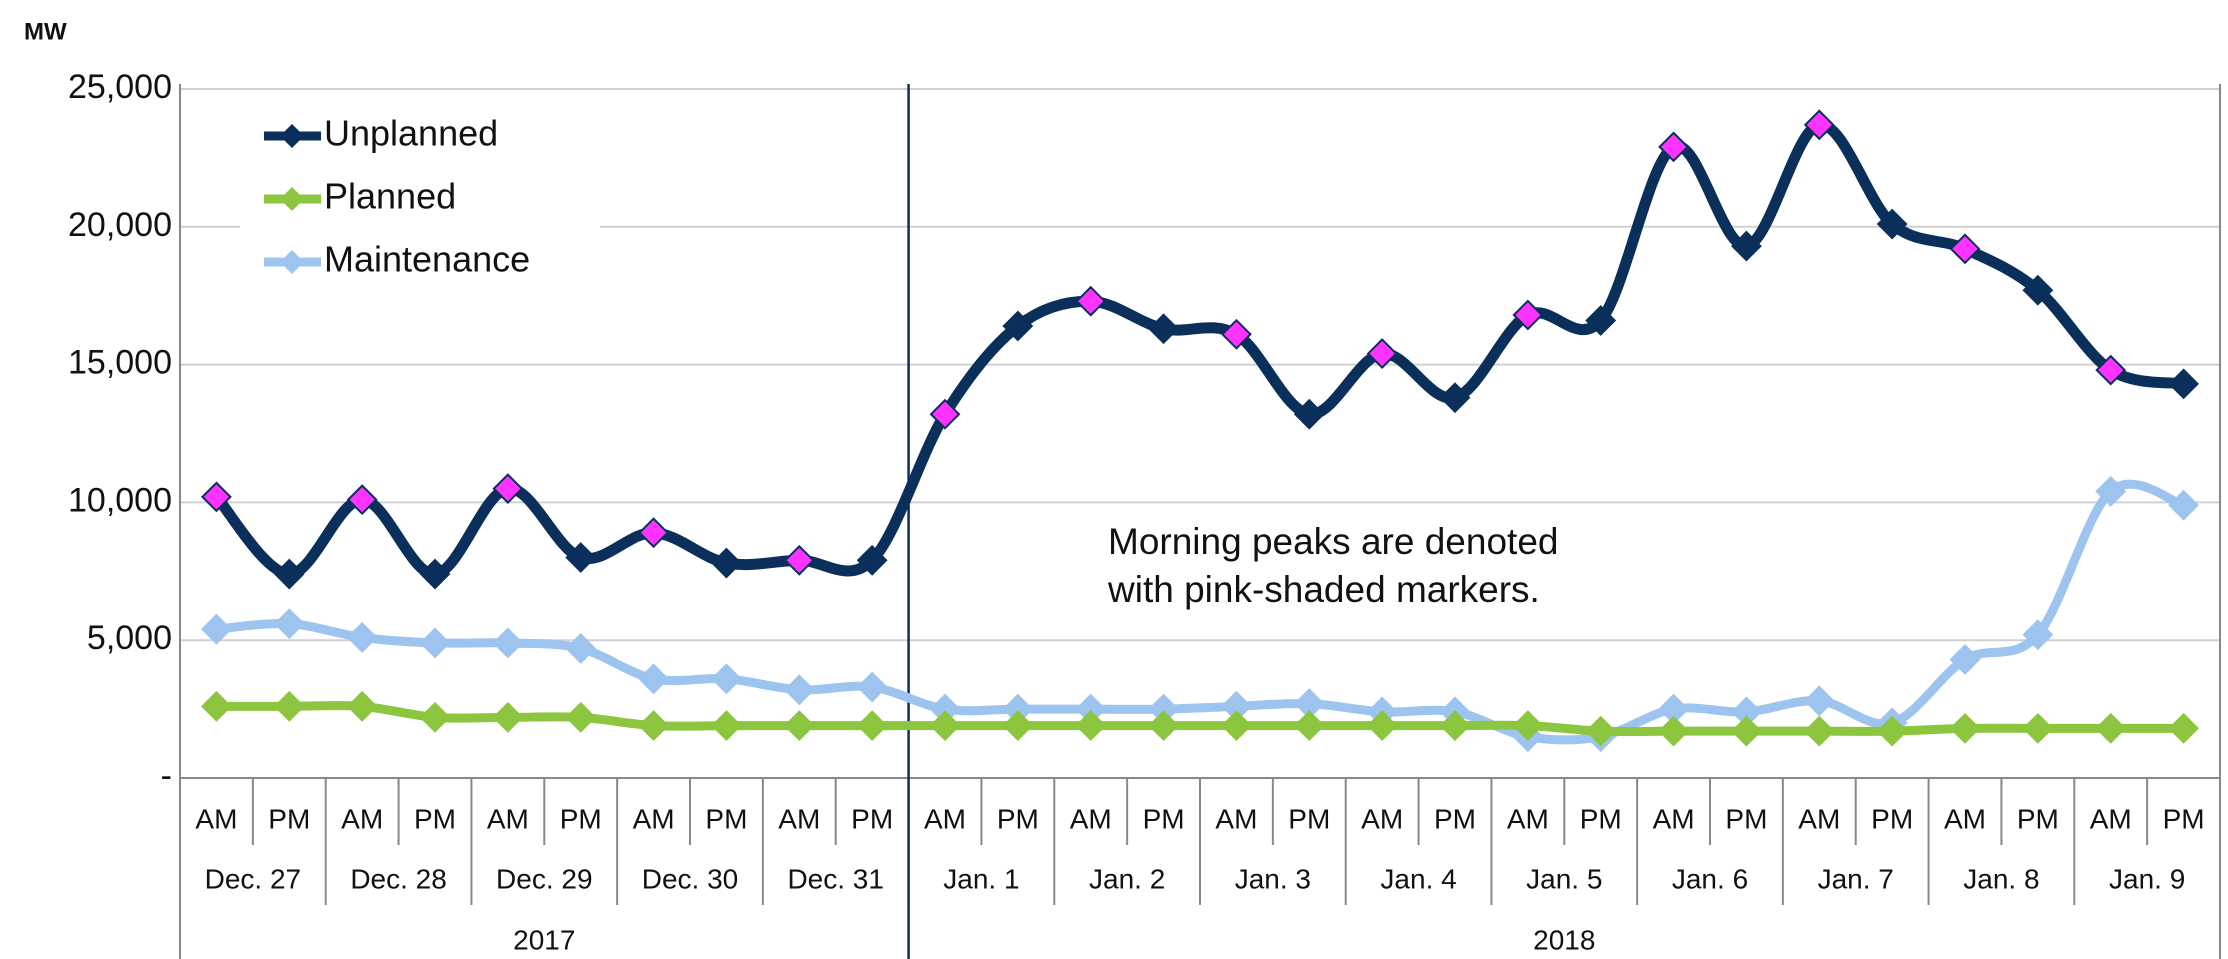  I want to click on day-label: Jan. 4, so click(1418, 878).